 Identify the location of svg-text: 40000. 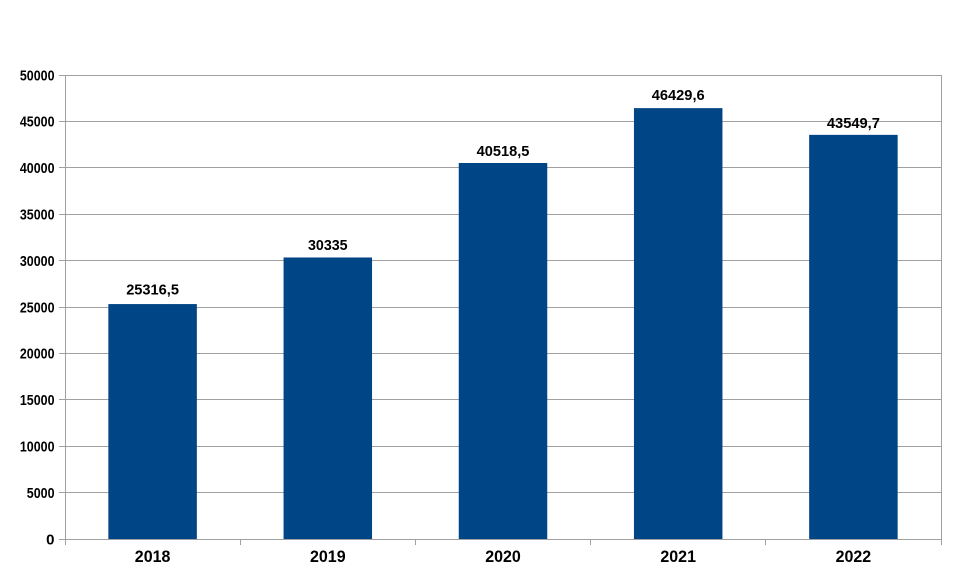
(37, 168).